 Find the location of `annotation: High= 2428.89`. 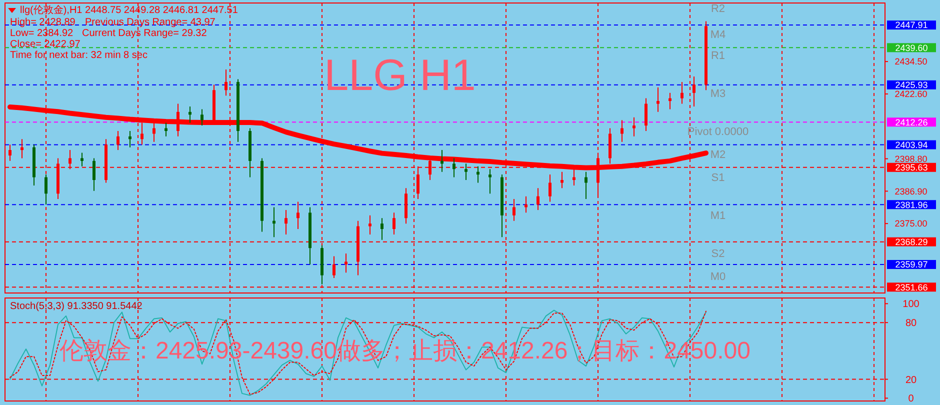

annotation: High= 2428.89 is located at coordinates (43, 22).